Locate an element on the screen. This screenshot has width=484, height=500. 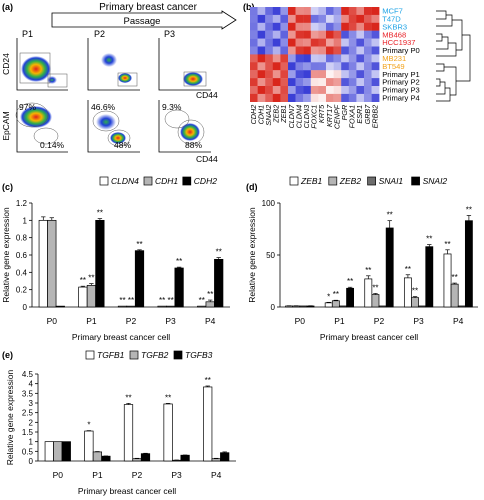
heatmap-row-label: Primary P4 is located at coordinates (401, 98).